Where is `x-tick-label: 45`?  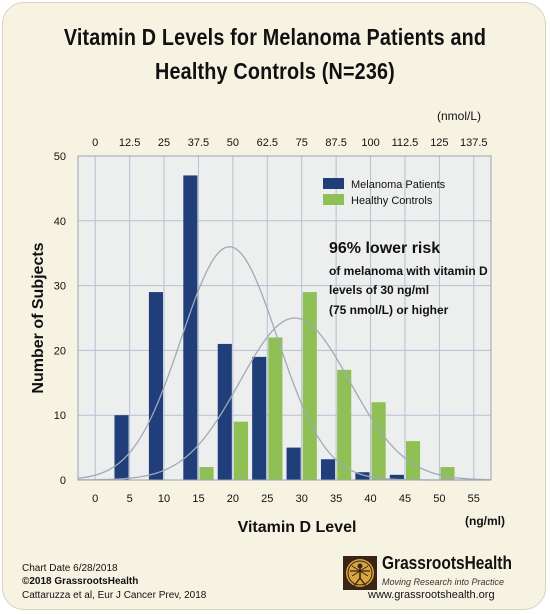
x-tick-label: 45 is located at coordinates (405, 499).